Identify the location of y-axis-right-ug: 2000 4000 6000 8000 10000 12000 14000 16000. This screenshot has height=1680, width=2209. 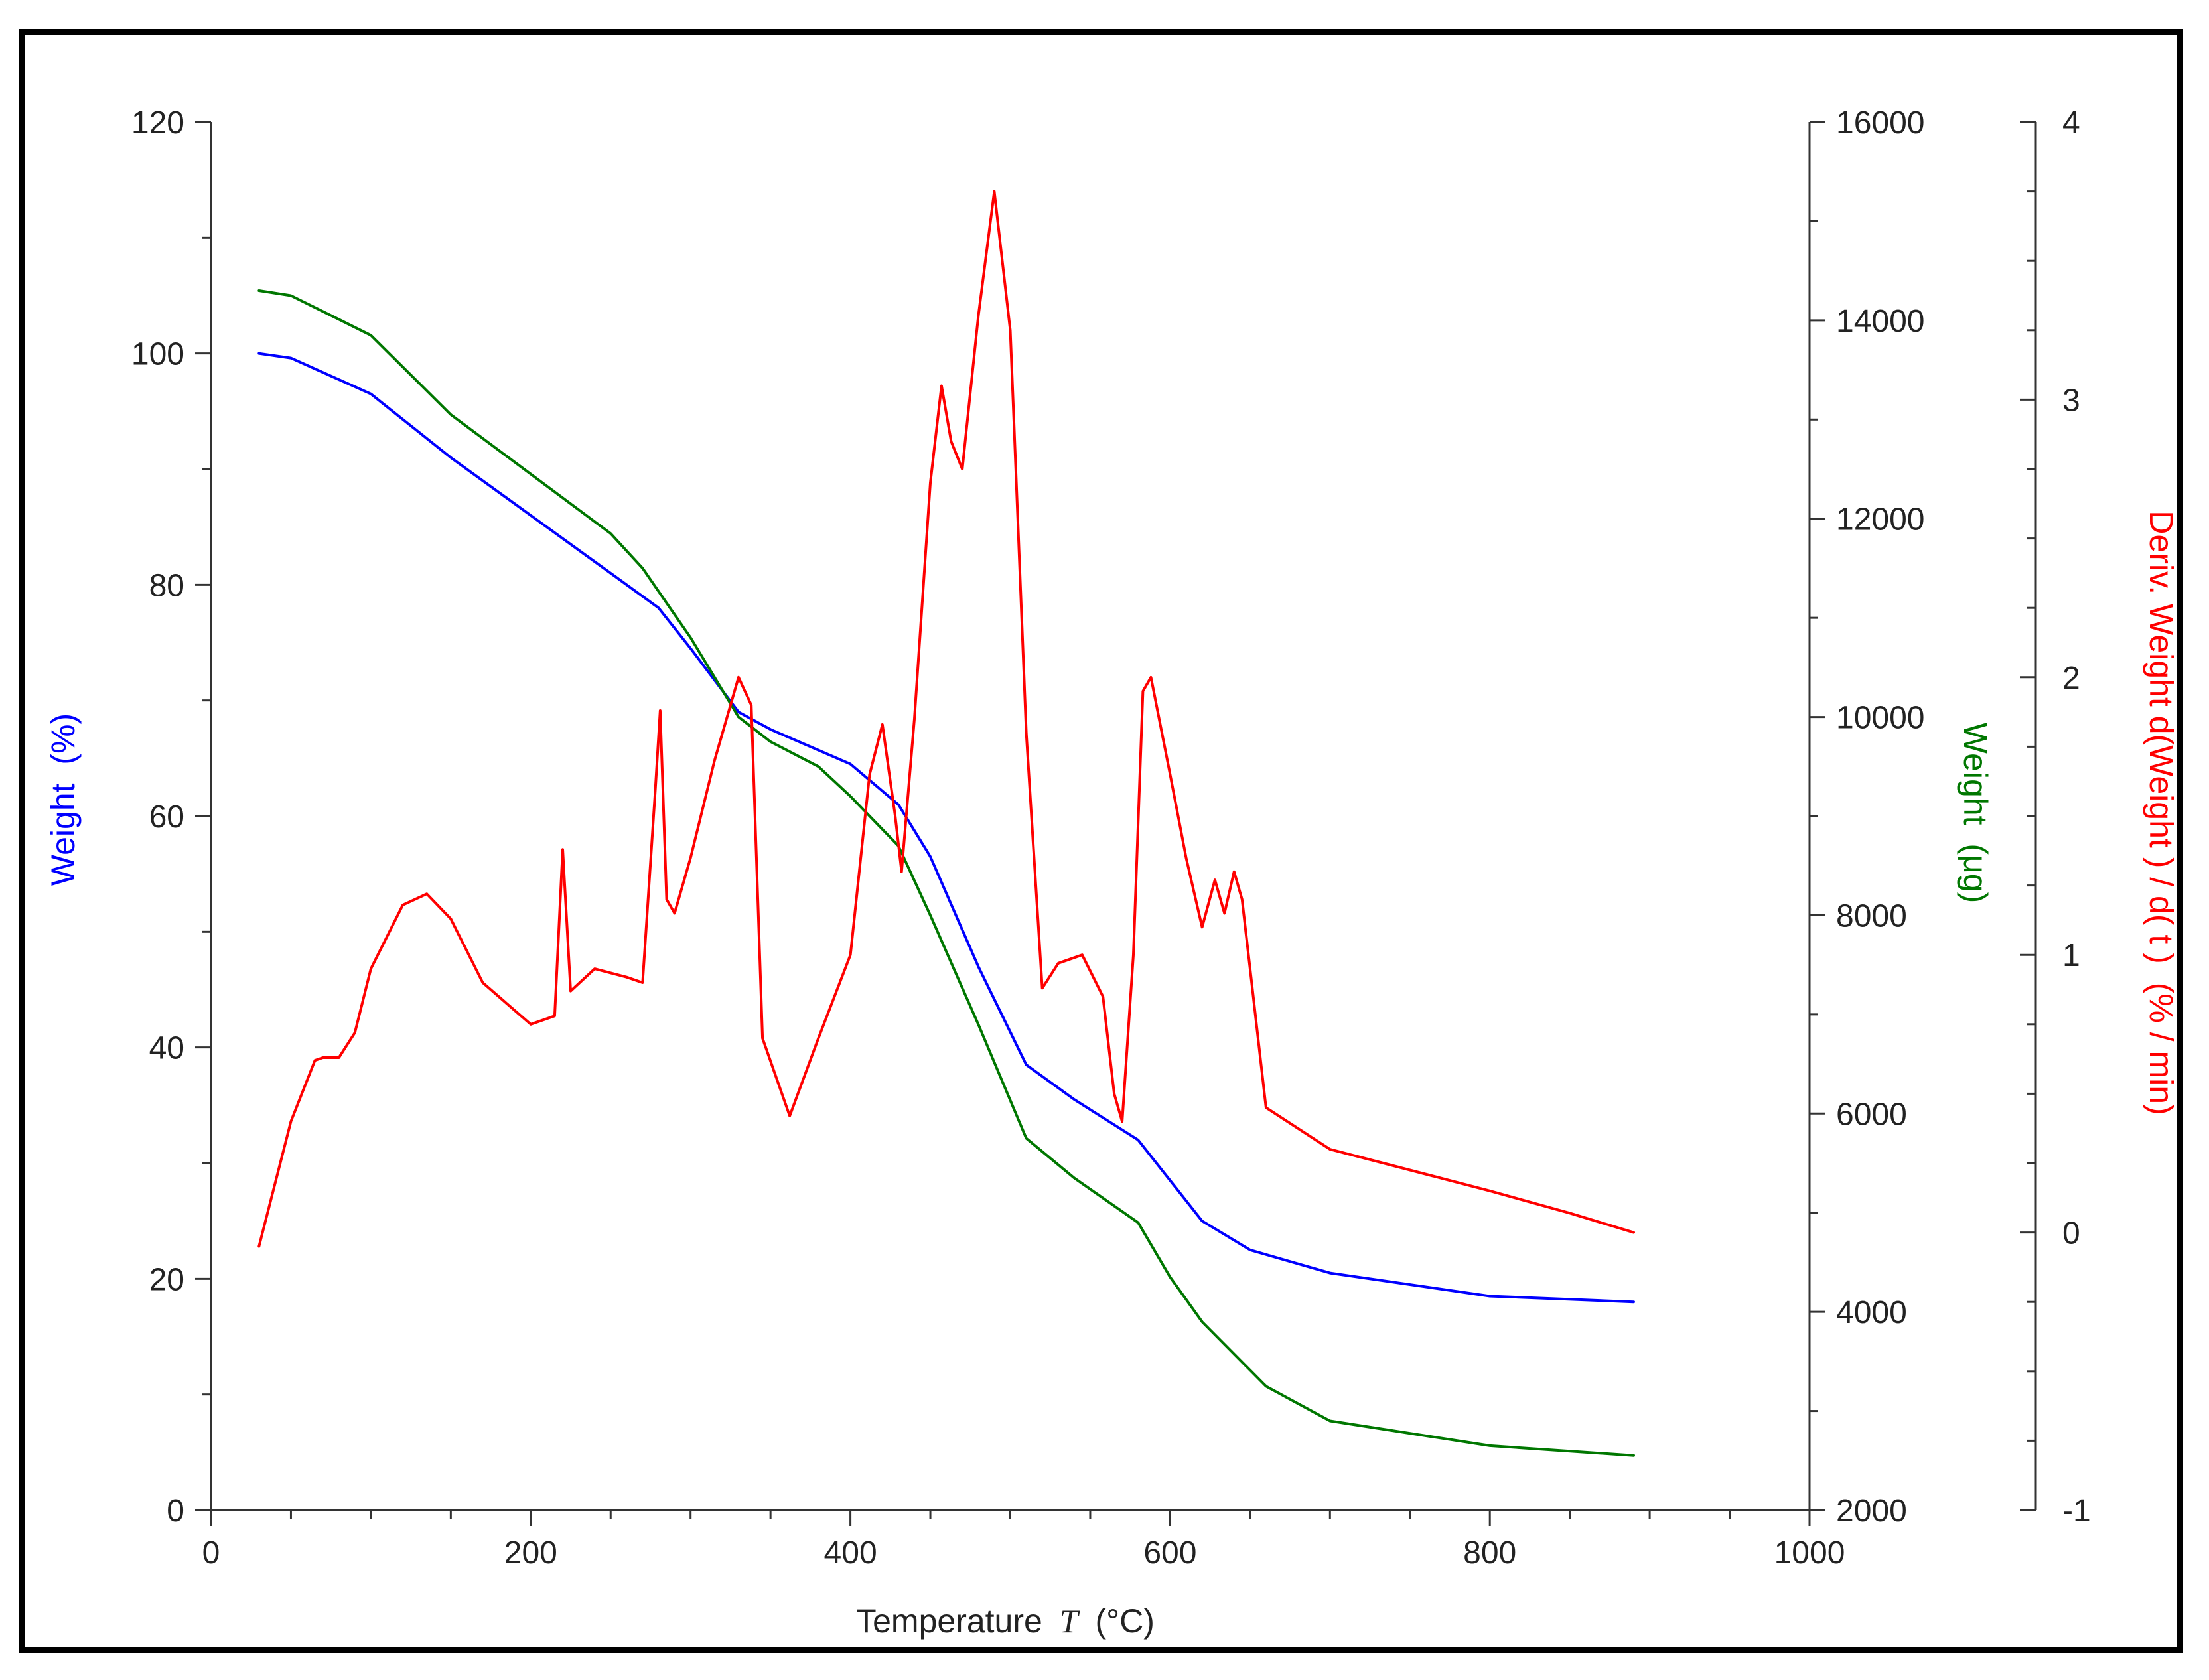
(1867, 817).